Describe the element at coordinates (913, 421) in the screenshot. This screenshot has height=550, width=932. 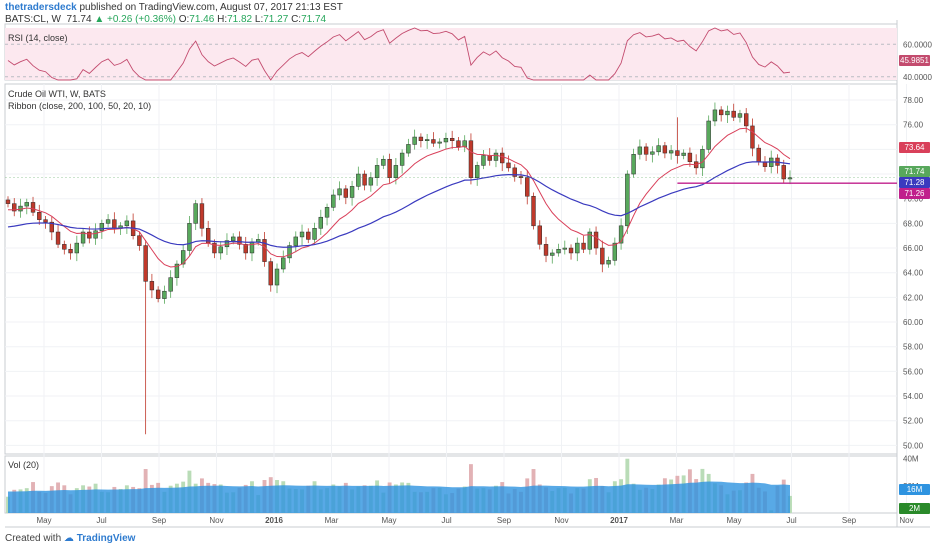
I see `price-tick-label: 52.00` at that location.